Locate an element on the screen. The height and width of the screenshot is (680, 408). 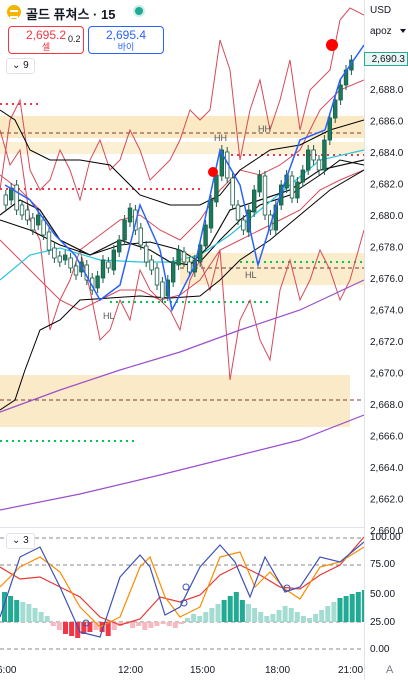
auto-scale-icon: A is located at coordinates (390, 670).